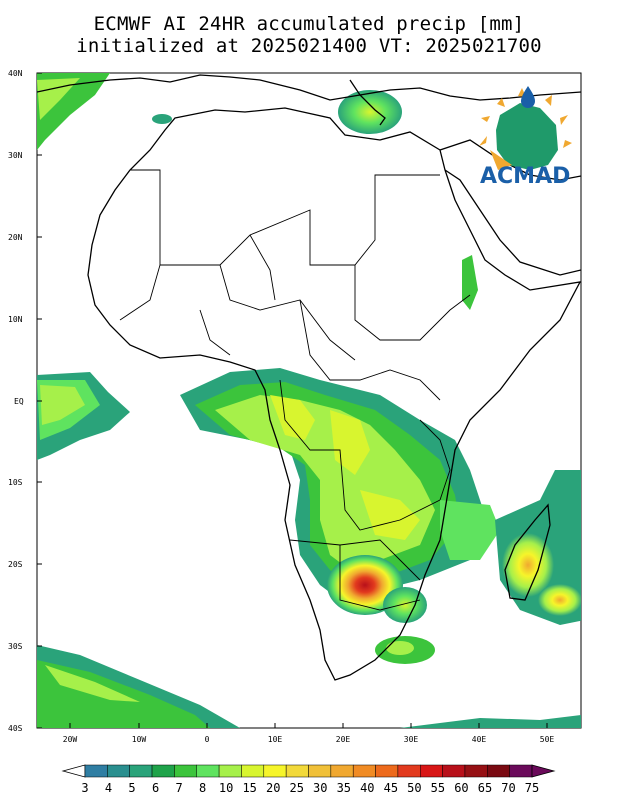 The image size is (618, 800). I want to click on map-title-line1: ECMWF AI 24HR accumulated precip [mm], so click(309, 24).